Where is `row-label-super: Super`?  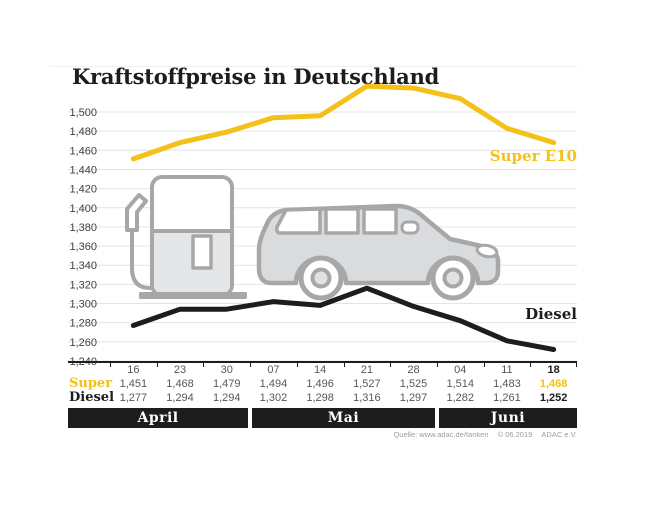
row-label-super: Super is located at coordinates (91, 383).